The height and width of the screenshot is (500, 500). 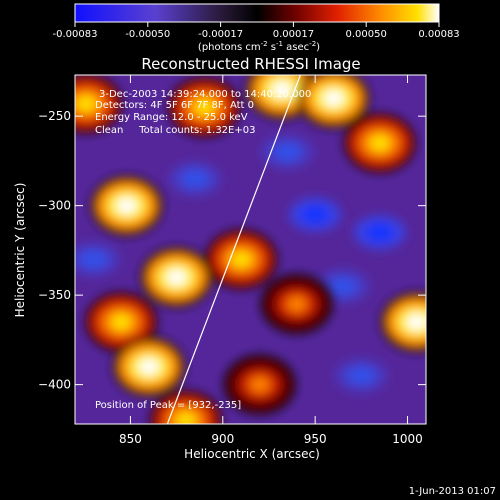 What do you see at coordinates (252, 454) in the screenshot?
I see `x-axis-label: Heliocentric X (arcsec)` at bounding box center [252, 454].